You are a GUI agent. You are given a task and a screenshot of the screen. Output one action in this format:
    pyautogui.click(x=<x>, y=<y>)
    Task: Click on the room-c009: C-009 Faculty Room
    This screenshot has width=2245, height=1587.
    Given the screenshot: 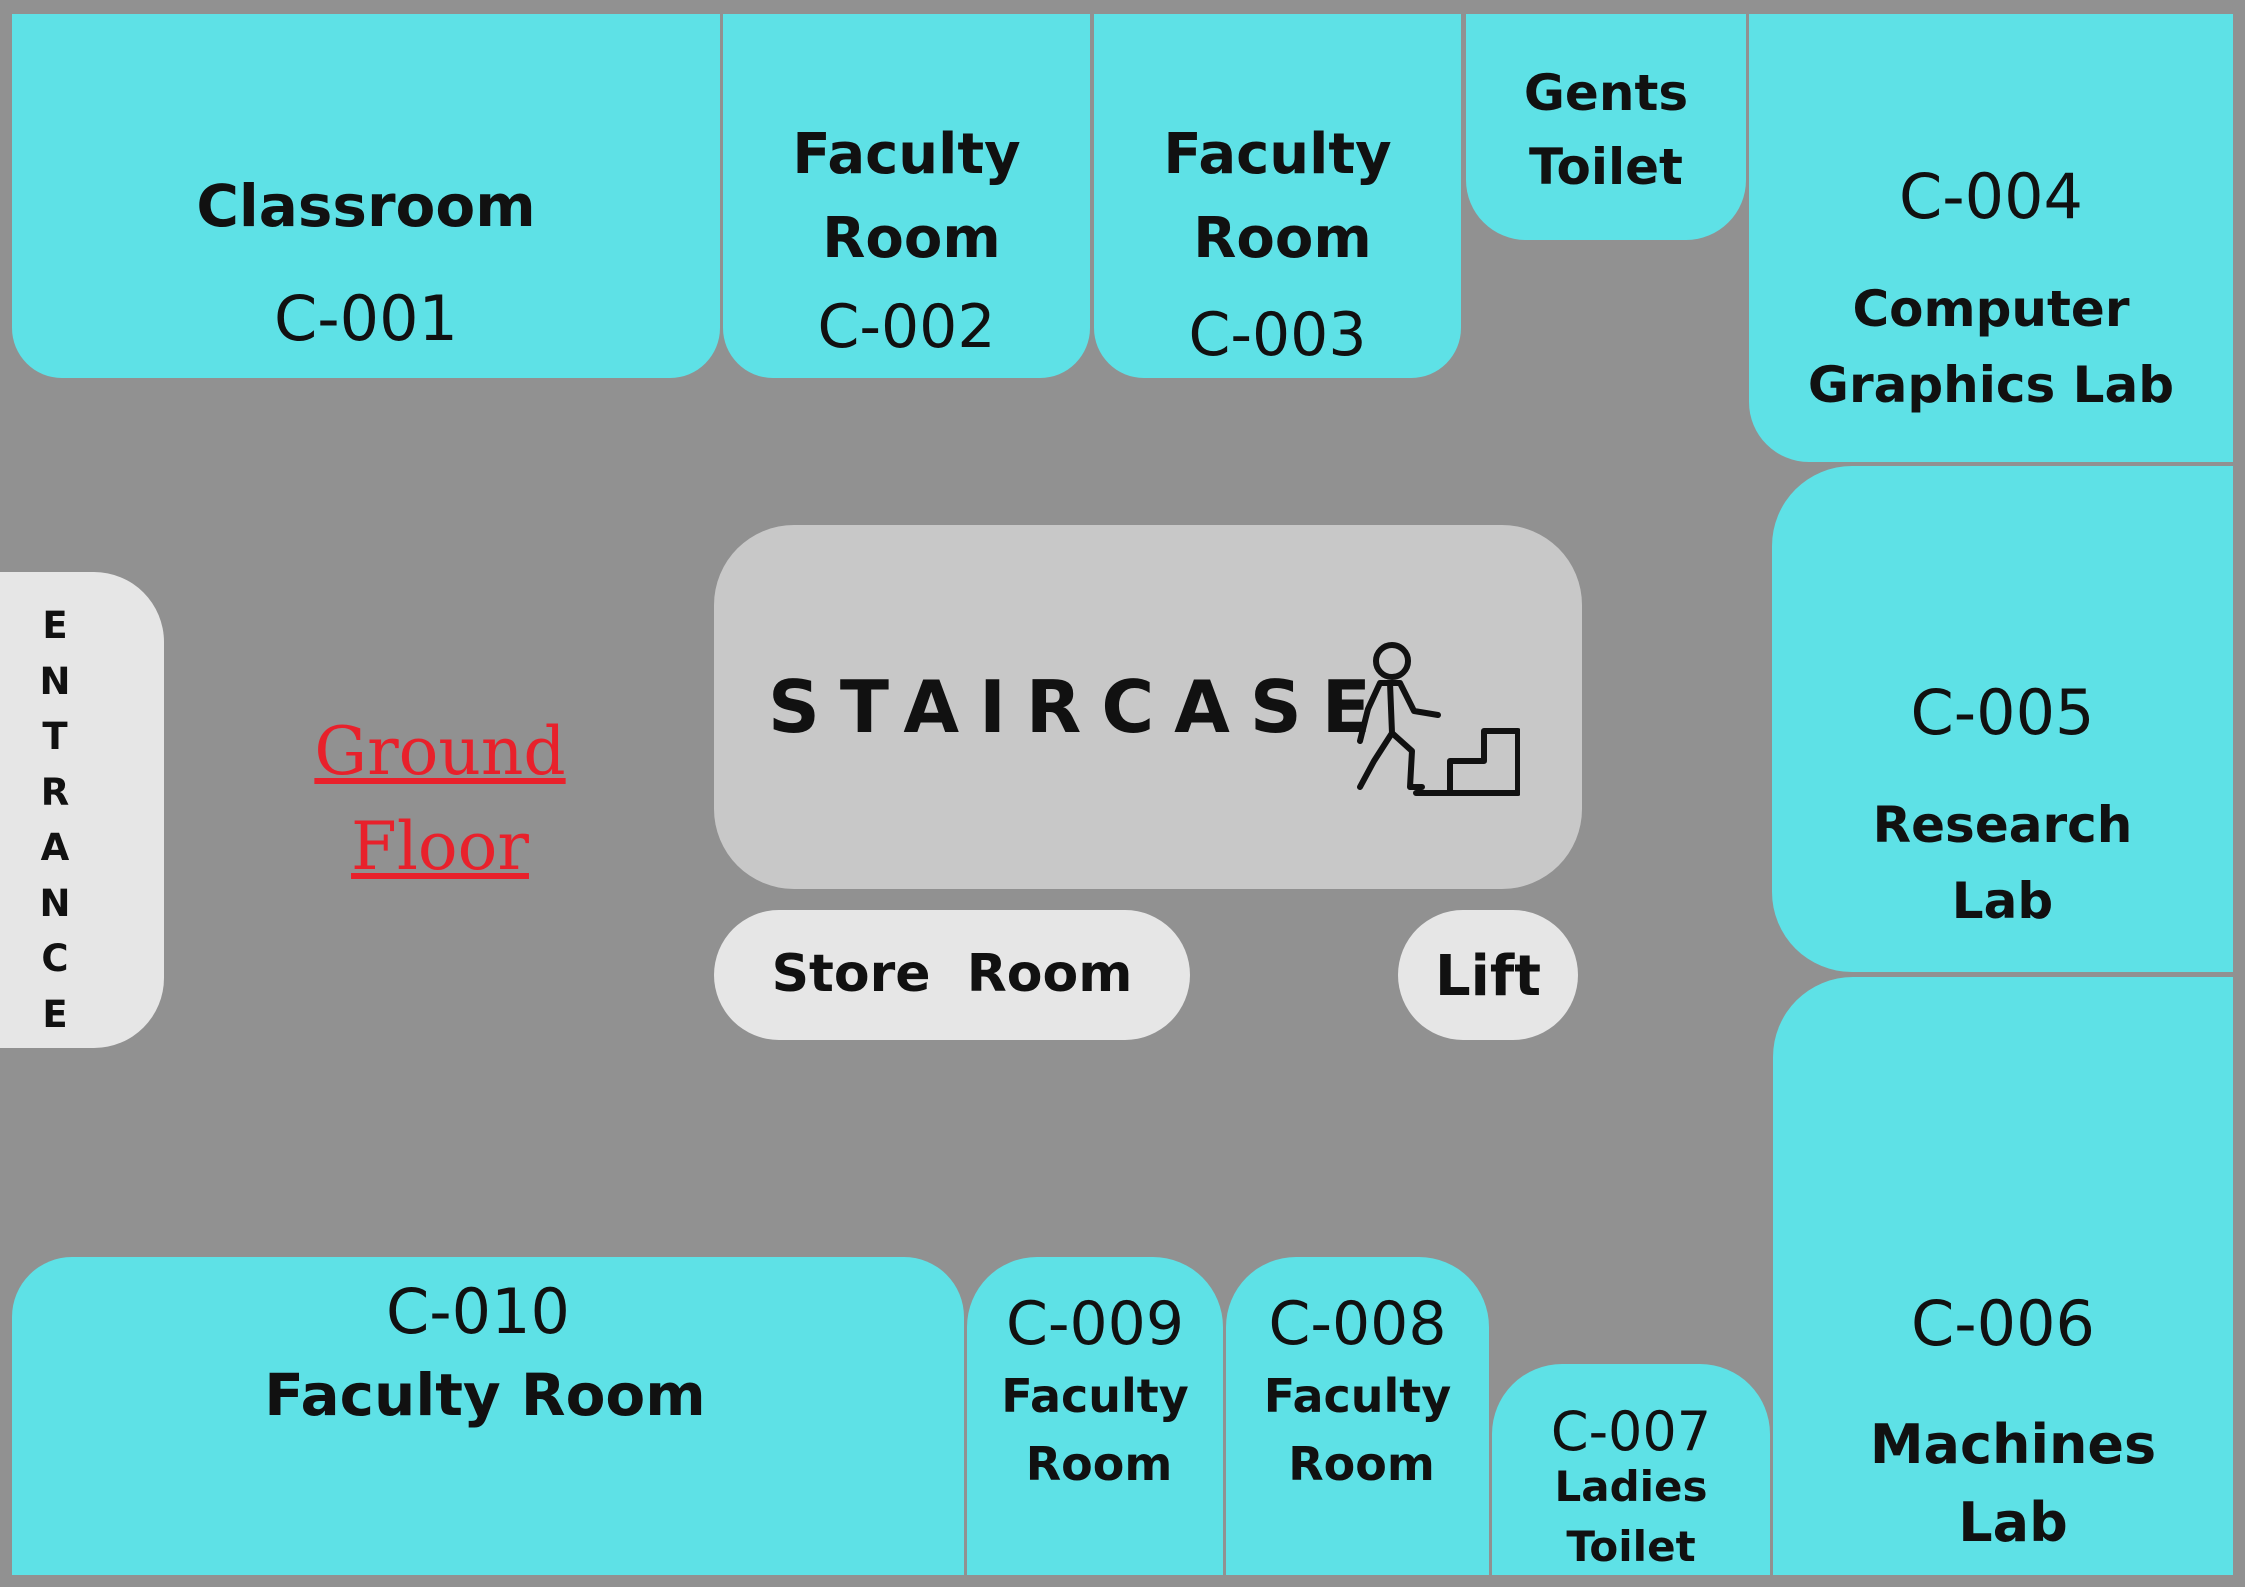 What is the action you would take?
    pyautogui.click(x=1095, y=1416)
    